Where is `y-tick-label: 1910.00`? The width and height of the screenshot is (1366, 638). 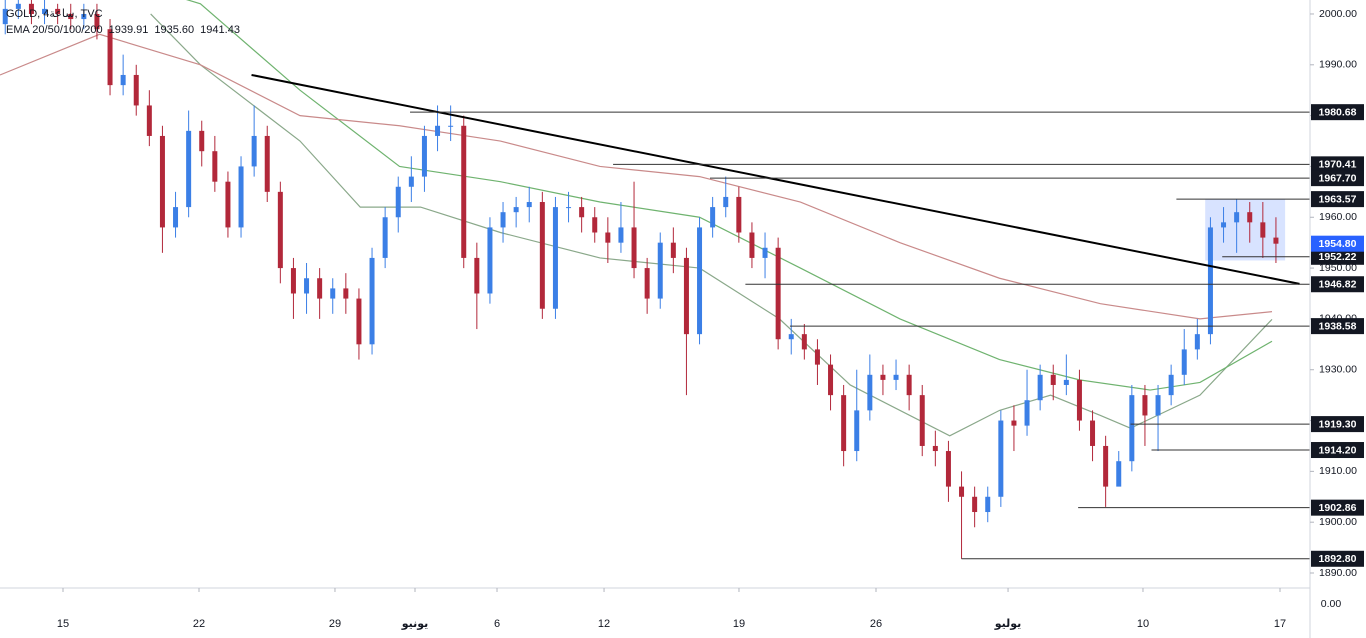 y-tick-label: 1910.00 is located at coordinates (1338, 471).